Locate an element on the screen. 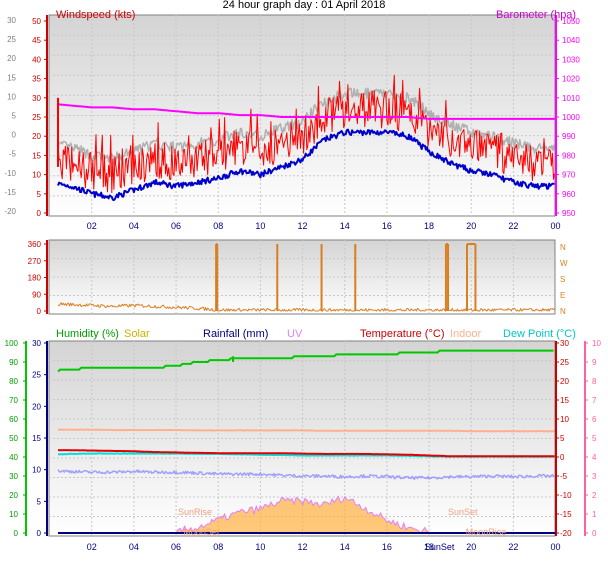 The image size is (608, 561). wind-panel-x-tick-label: 14 is located at coordinates (345, 226).